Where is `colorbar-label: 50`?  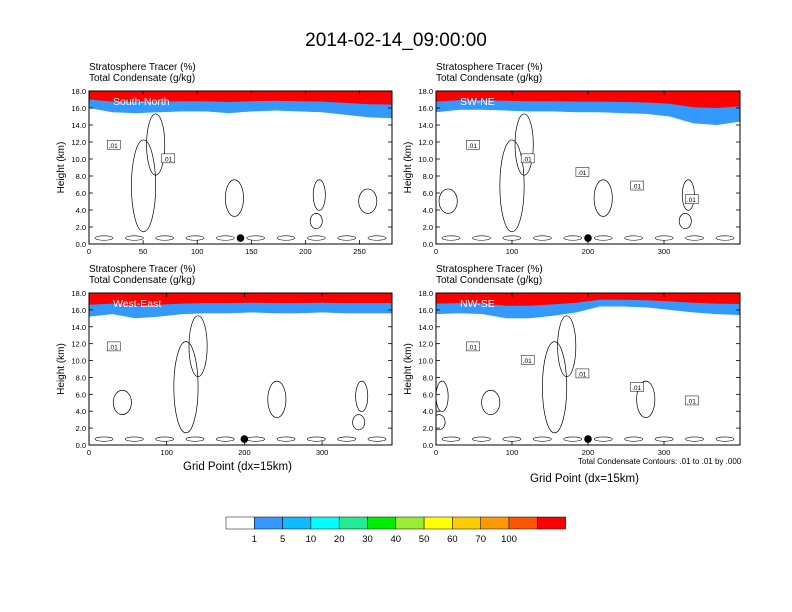 colorbar-label: 50 is located at coordinates (424, 539).